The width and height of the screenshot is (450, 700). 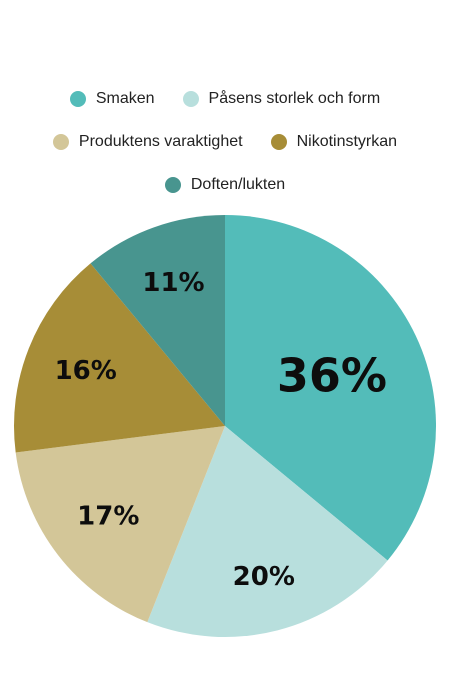 What do you see at coordinates (264, 577) in the screenshot?
I see `slice-label-pasens-storlek: 20%` at bounding box center [264, 577].